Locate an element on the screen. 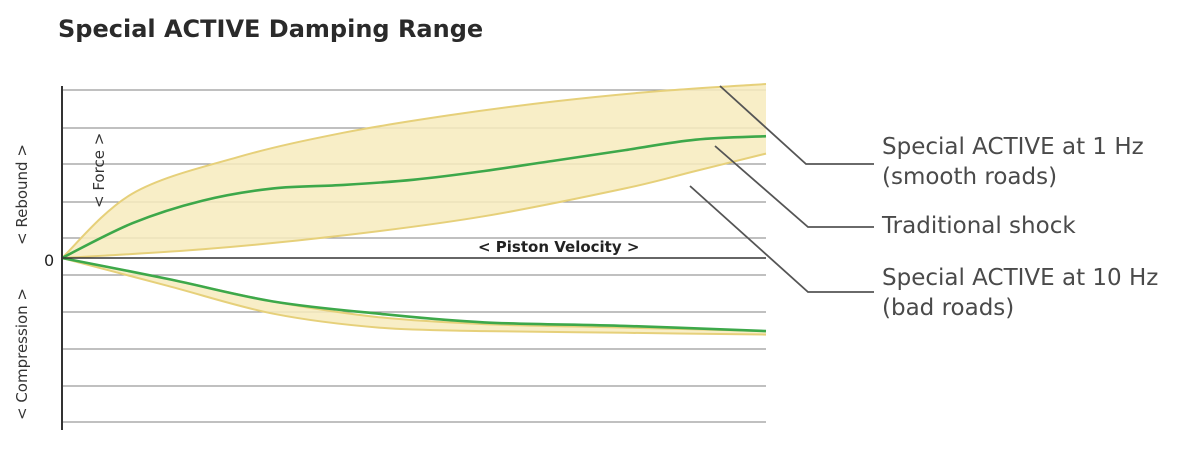 The image size is (1200, 449). compression-damping-band is located at coordinates (414, 296).